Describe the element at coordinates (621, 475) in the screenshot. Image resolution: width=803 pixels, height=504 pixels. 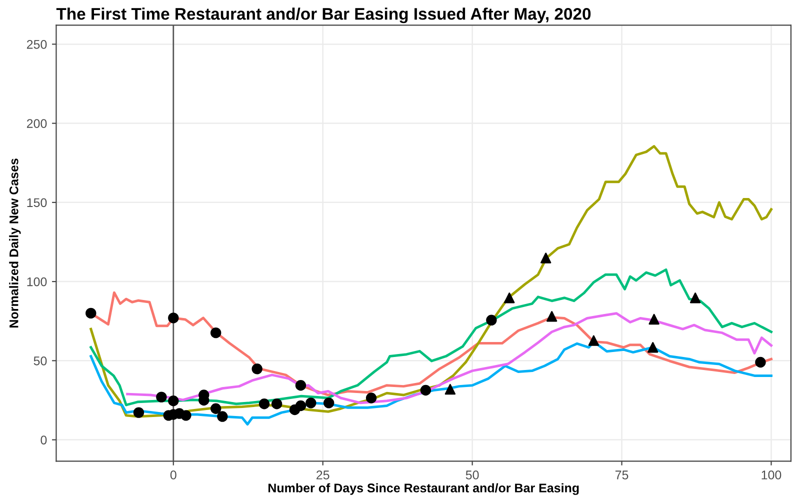
I see `x-tick-label: 75` at that location.